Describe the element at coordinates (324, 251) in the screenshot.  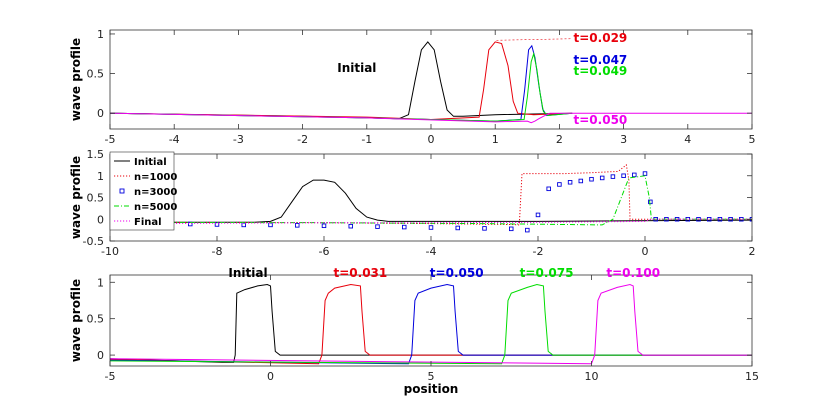
I see `x-tick-label: -6` at that location.